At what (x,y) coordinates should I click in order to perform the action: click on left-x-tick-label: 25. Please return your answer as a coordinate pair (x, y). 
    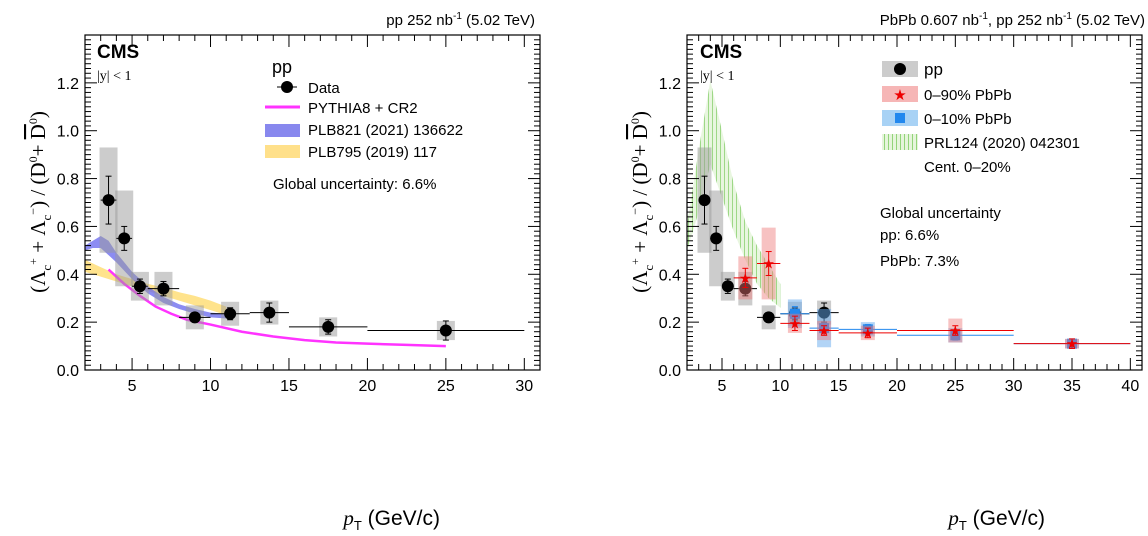
    Looking at the image, I should click on (446, 386).